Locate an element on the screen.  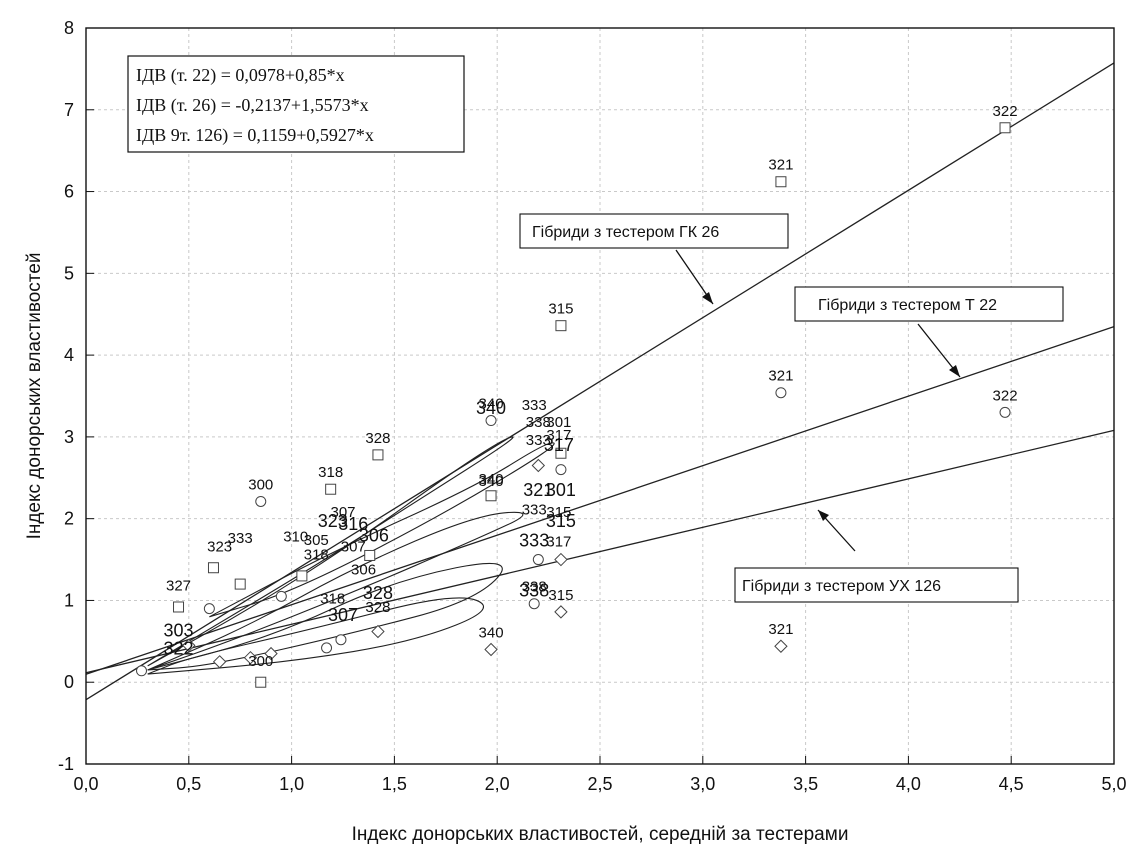
cluster-label: 317 is located at coordinates (559, 445).